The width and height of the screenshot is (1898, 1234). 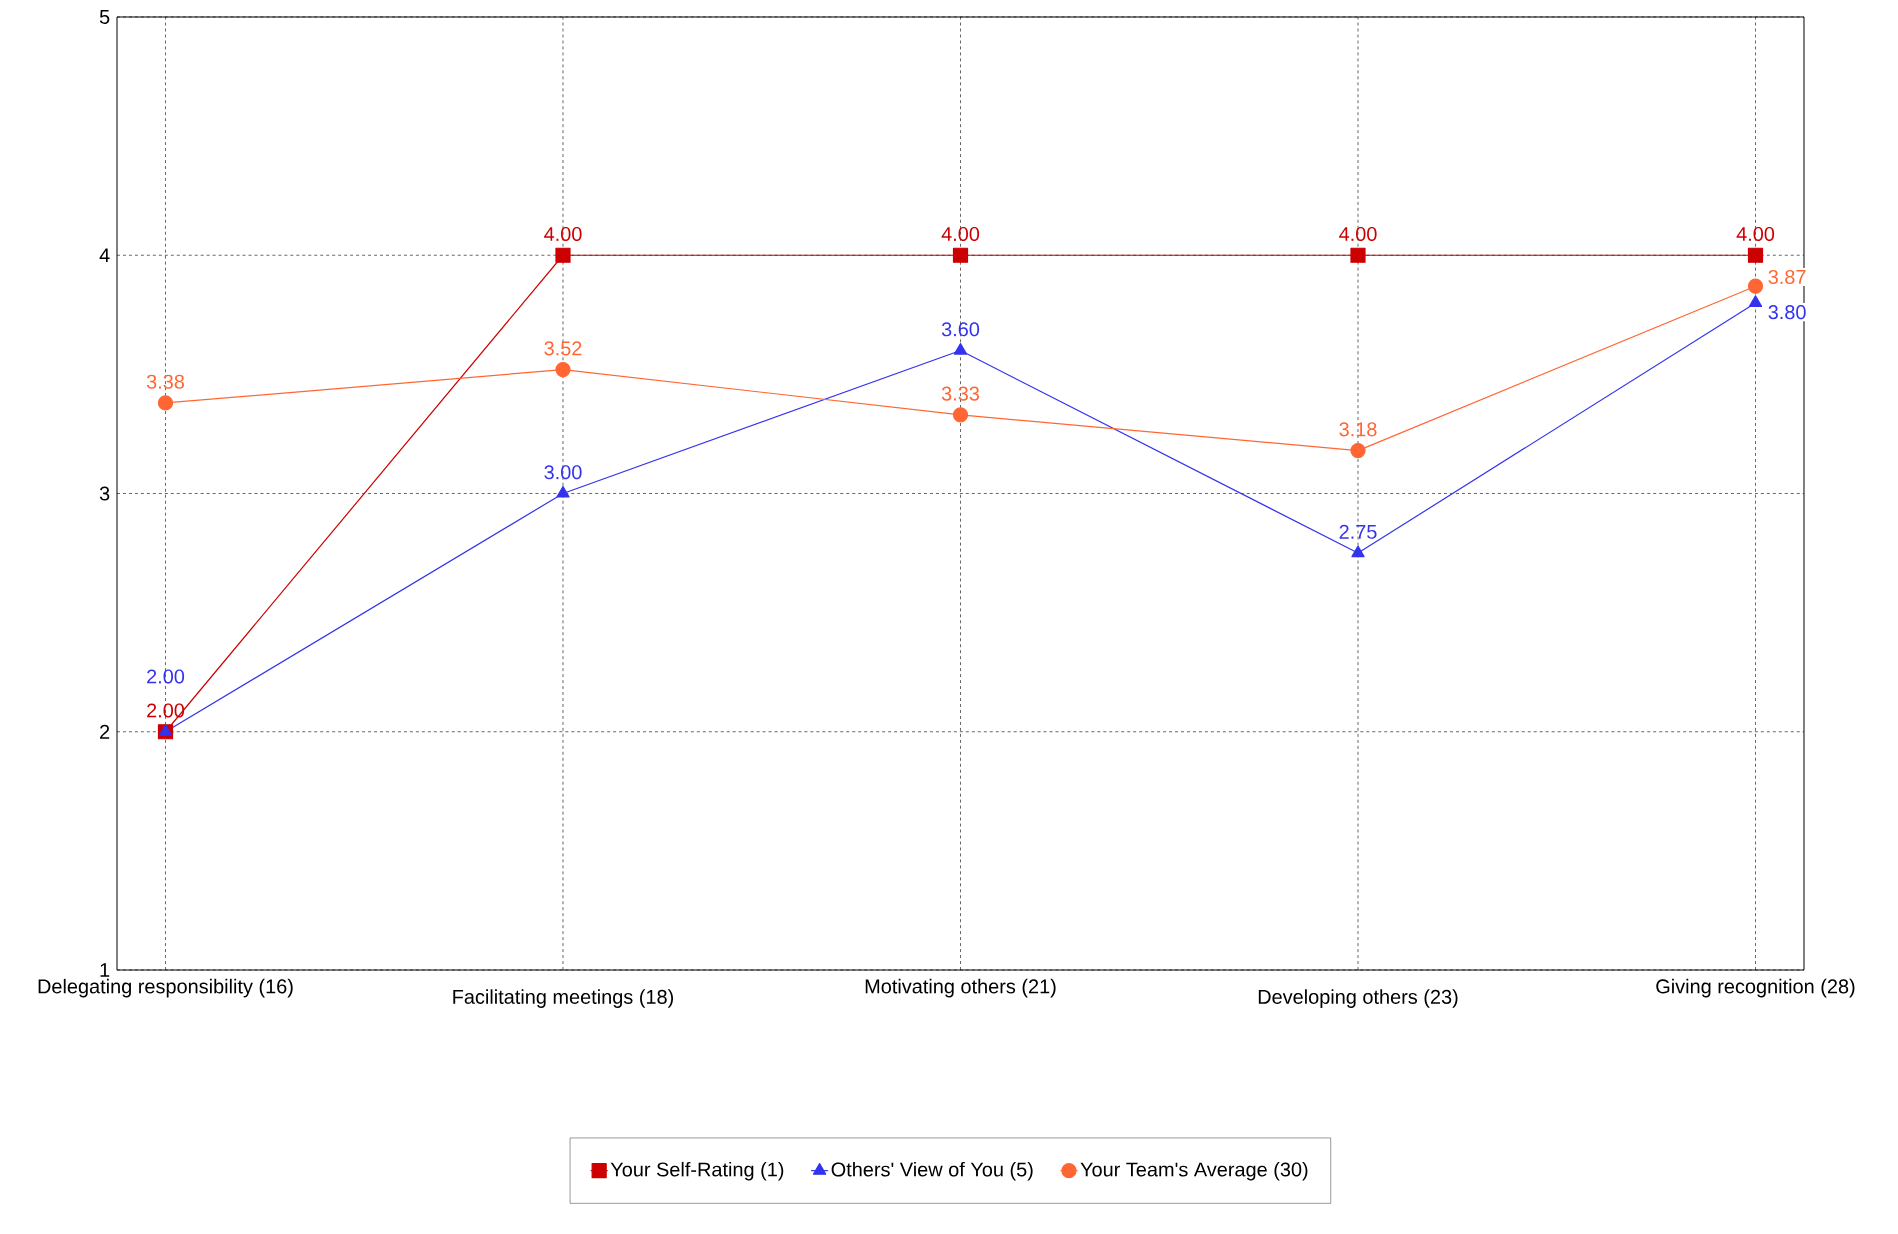 I want to click on y-tick-label: 4, so click(x=104, y=255).